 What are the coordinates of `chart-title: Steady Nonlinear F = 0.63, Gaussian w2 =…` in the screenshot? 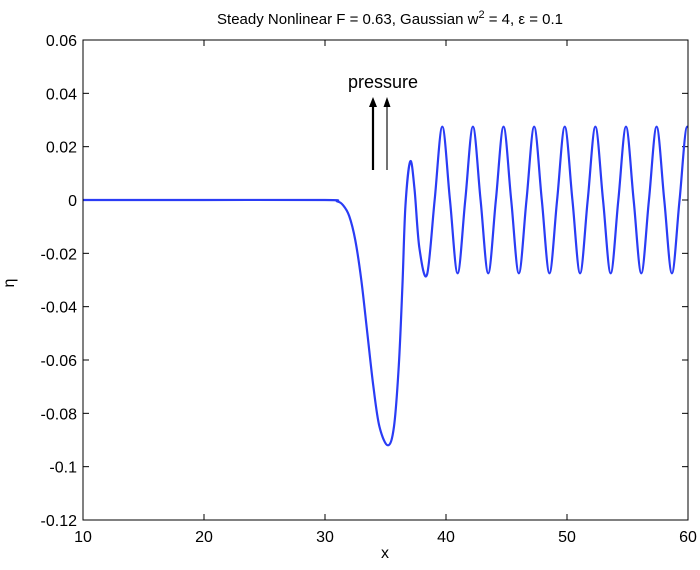 It's located at (390, 18).